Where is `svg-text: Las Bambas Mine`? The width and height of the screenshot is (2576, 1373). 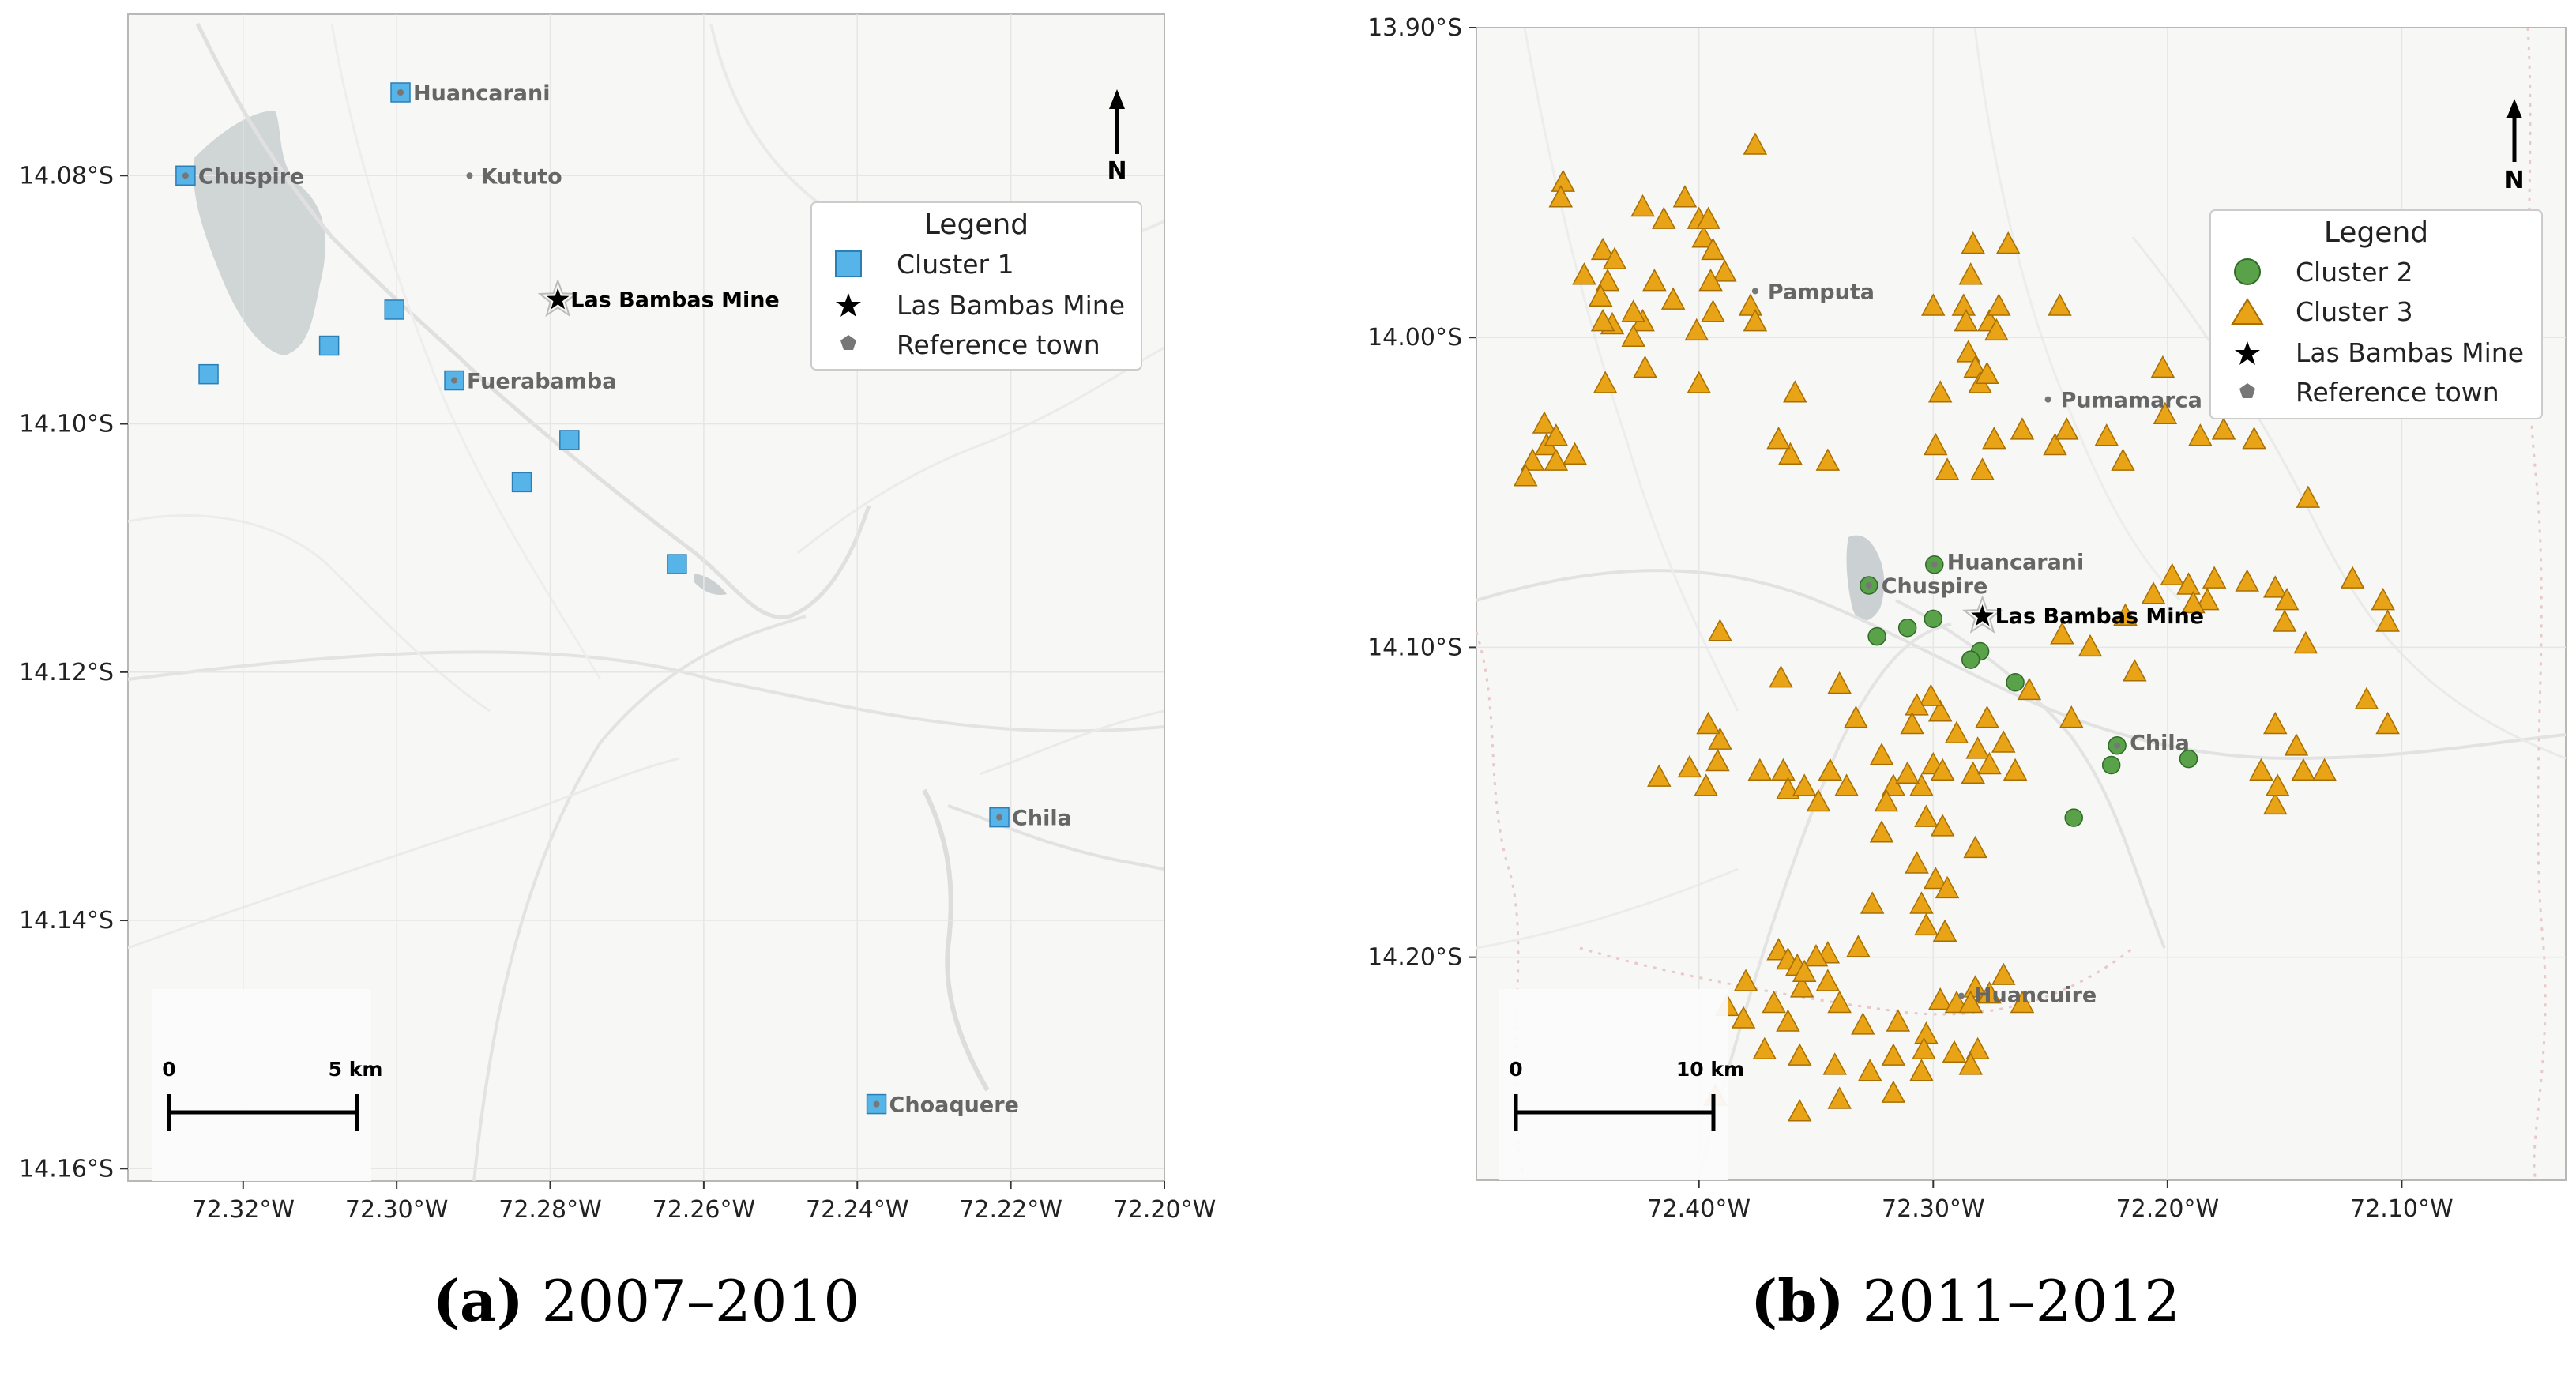 svg-text: Las Bambas Mine is located at coordinates (2410, 352).